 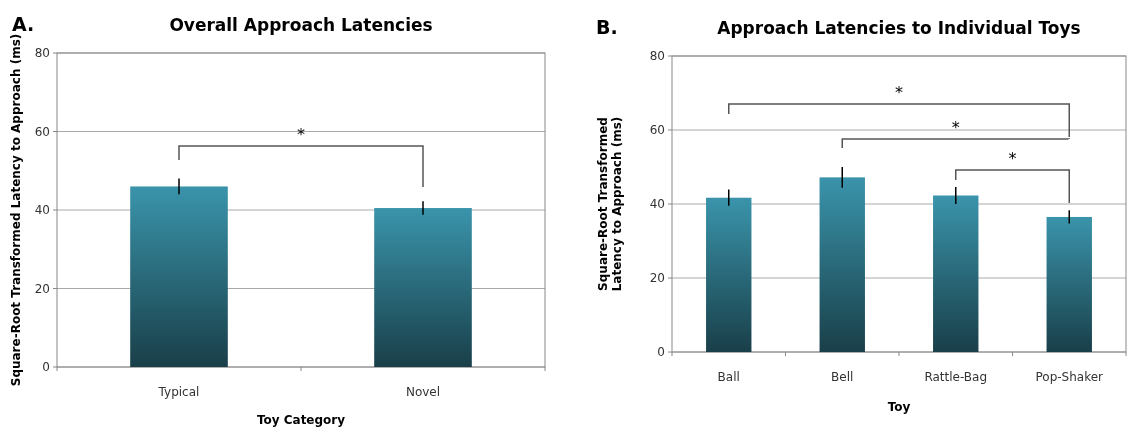 What do you see at coordinates (178, 392) in the screenshot?
I see `x-tick-label: Typical` at bounding box center [178, 392].